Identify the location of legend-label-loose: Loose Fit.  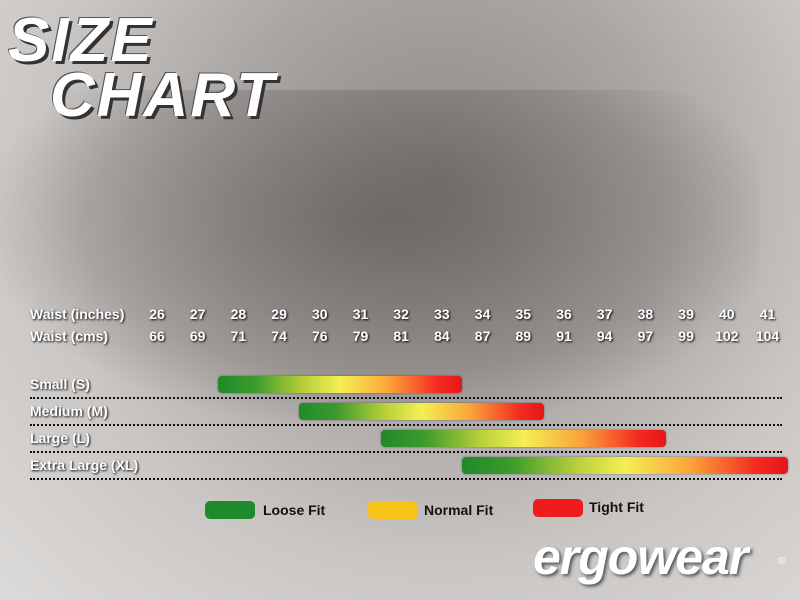
(294, 510).